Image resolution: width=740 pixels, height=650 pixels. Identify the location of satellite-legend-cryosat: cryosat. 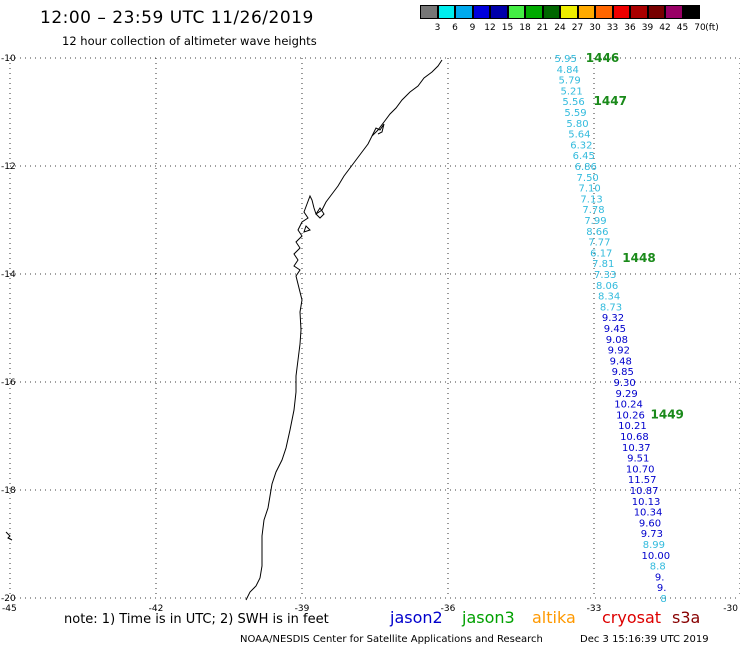
(632, 617).